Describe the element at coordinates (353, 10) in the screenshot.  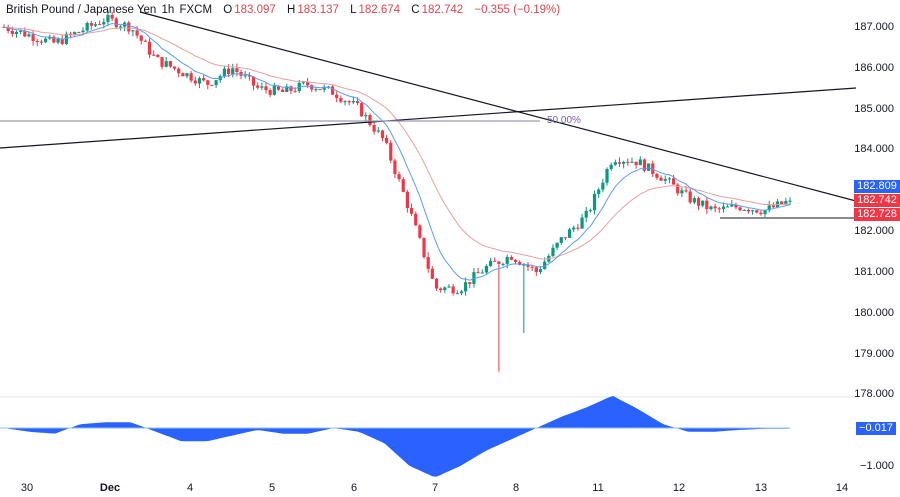
I see `low-label: L` at that location.